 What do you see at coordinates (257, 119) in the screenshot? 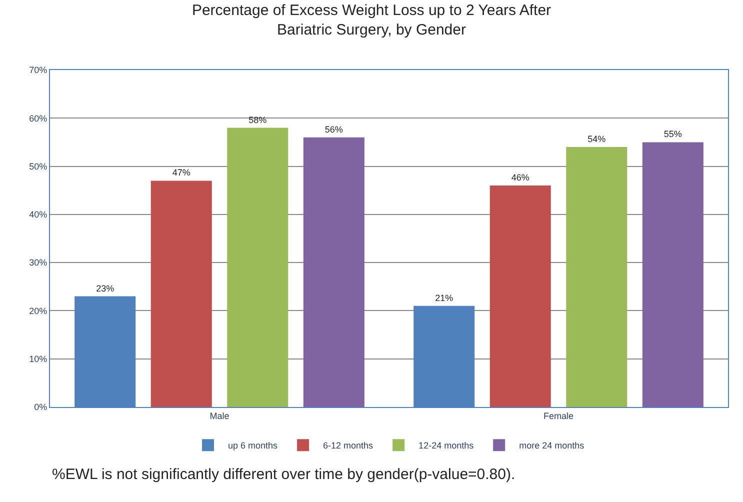
I see `data-label: 58%` at bounding box center [257, 119].